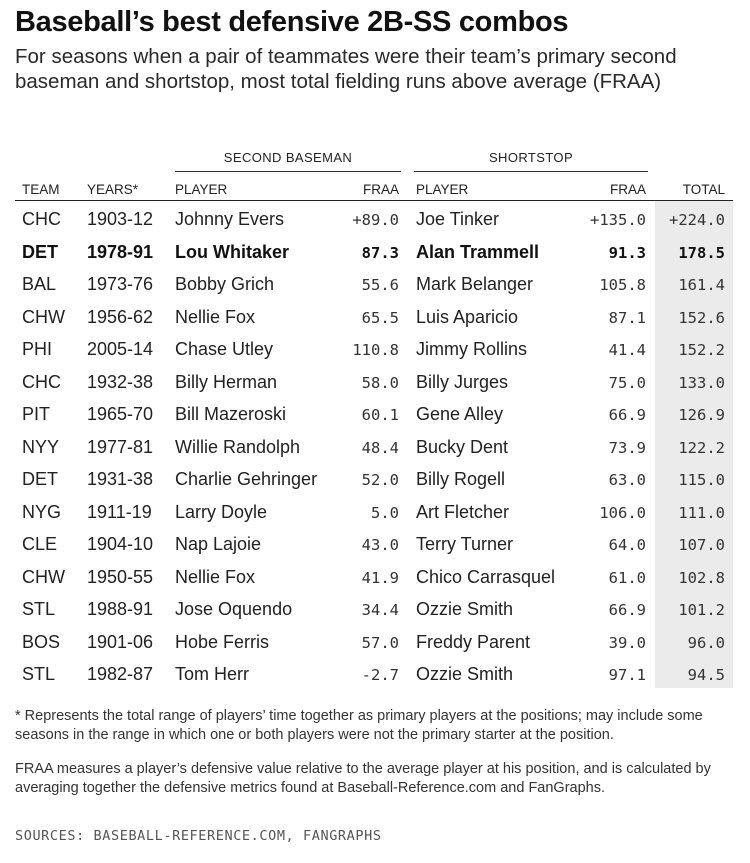 The width and height of the screenshot is (750, 863). Describe the element at coordinates (40, 251) in the screenshot. I see `cell-team: DET` at that location.